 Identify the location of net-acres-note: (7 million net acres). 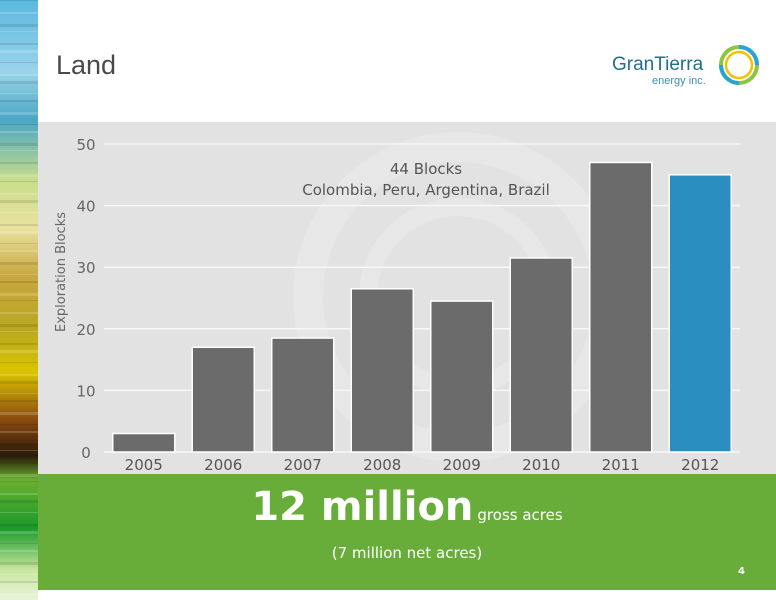
(407, 553).